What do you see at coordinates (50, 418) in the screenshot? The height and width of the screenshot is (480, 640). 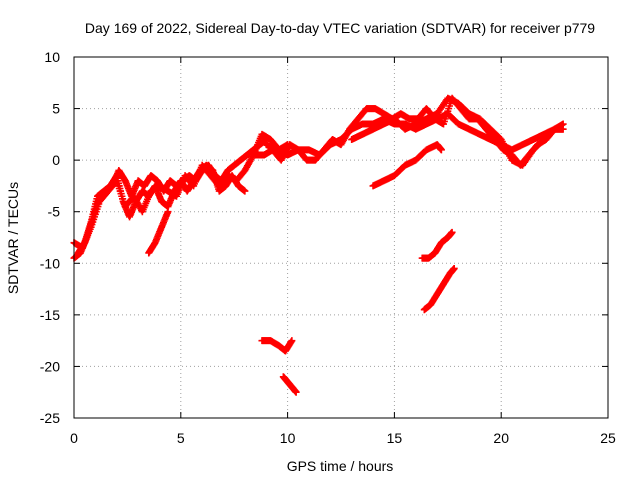 I see `y-tick-label: -25` at bounding box center [50, 418].